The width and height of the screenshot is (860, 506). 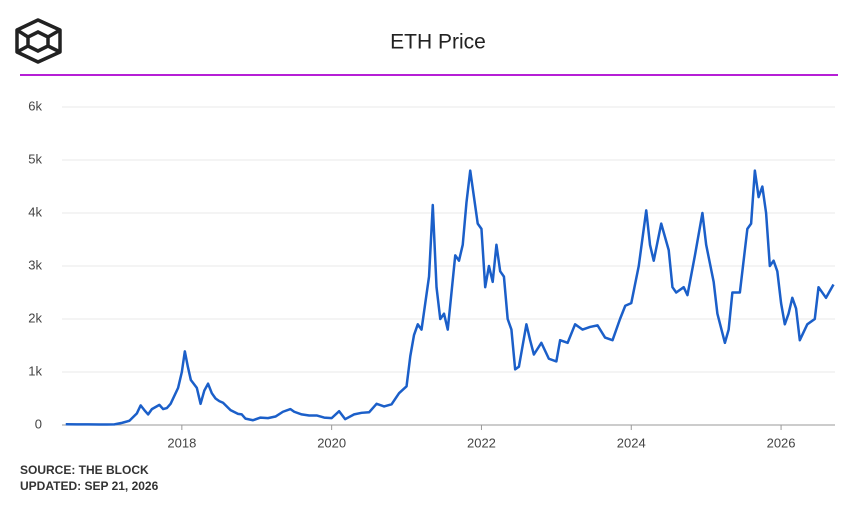 I want to click on chart-title: ETH Price, so click(x=438, y=42).